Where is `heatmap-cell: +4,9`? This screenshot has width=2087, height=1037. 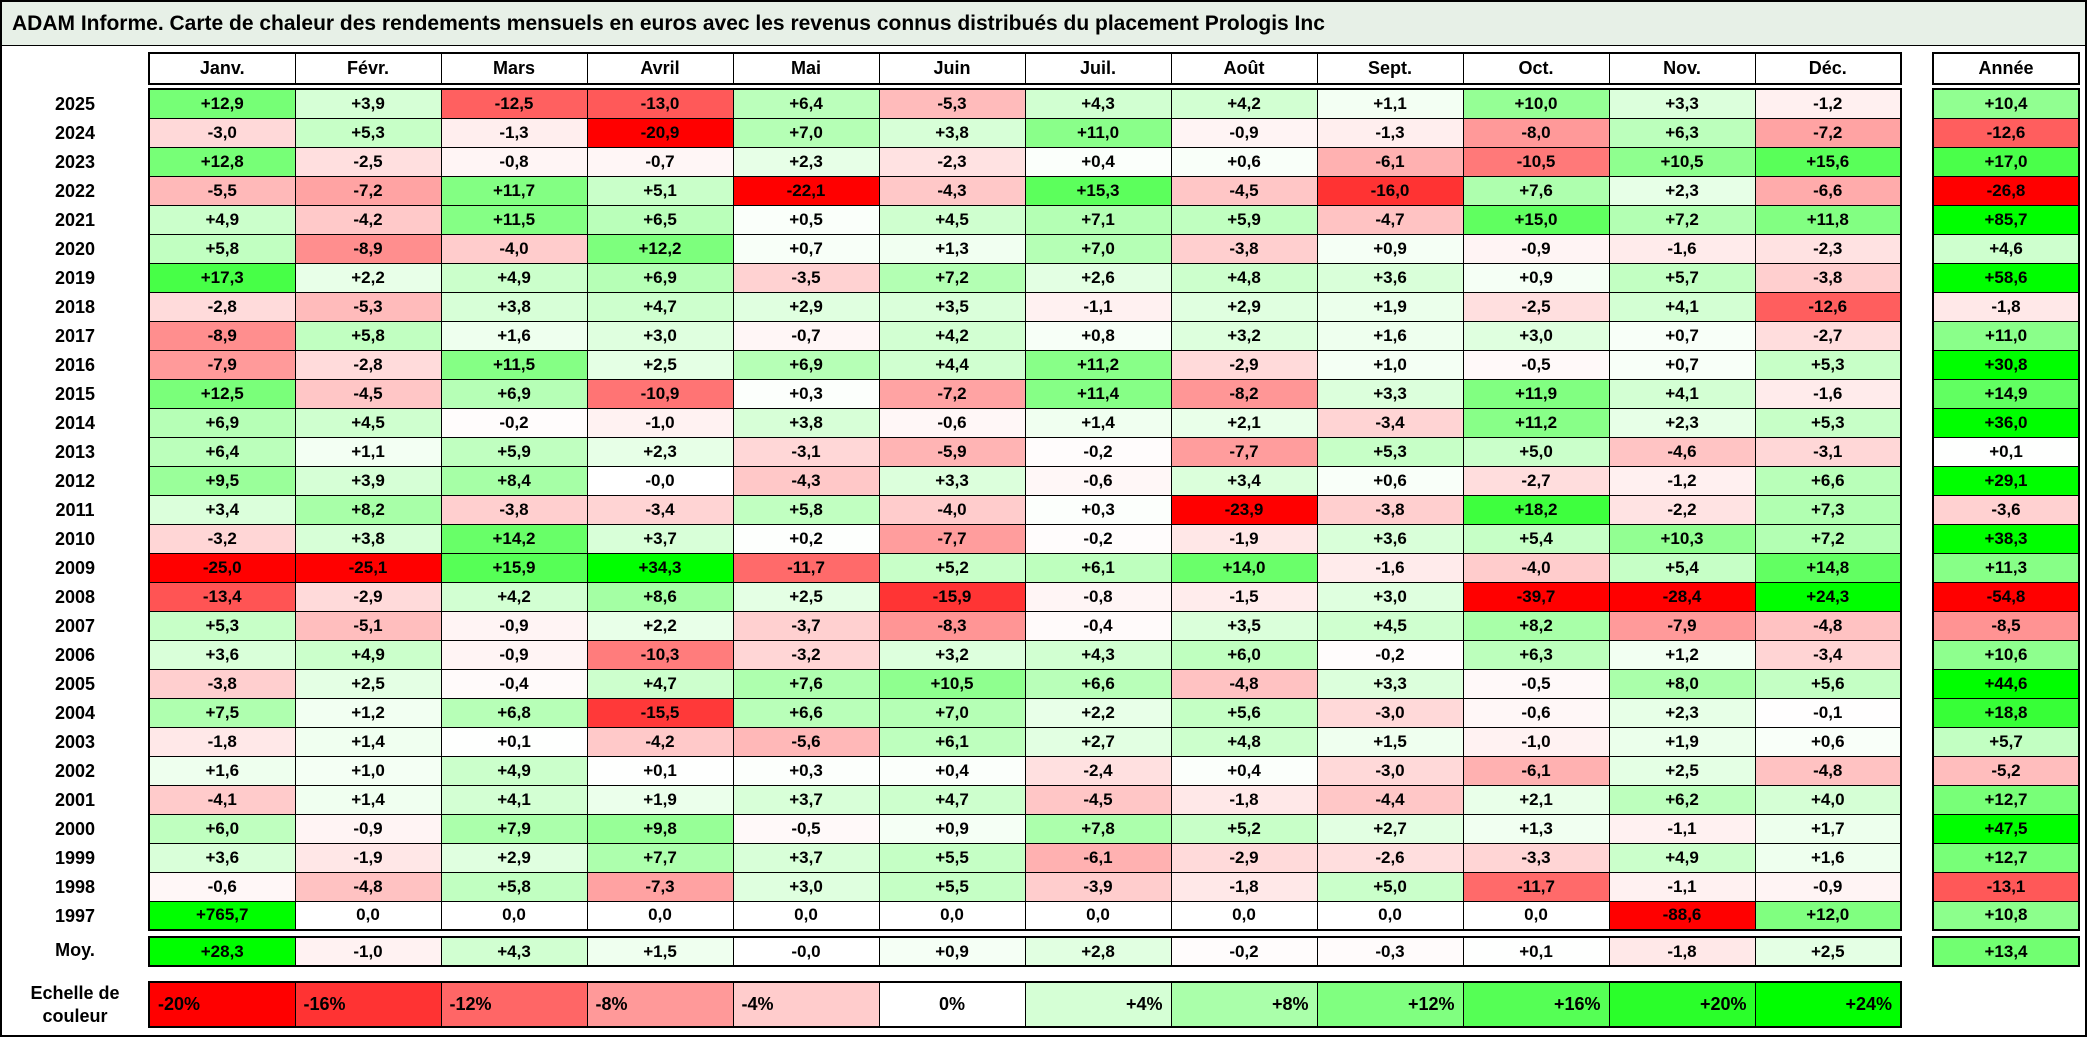 heatmap-cell: +4,9 is located at coordinates (222, 219).